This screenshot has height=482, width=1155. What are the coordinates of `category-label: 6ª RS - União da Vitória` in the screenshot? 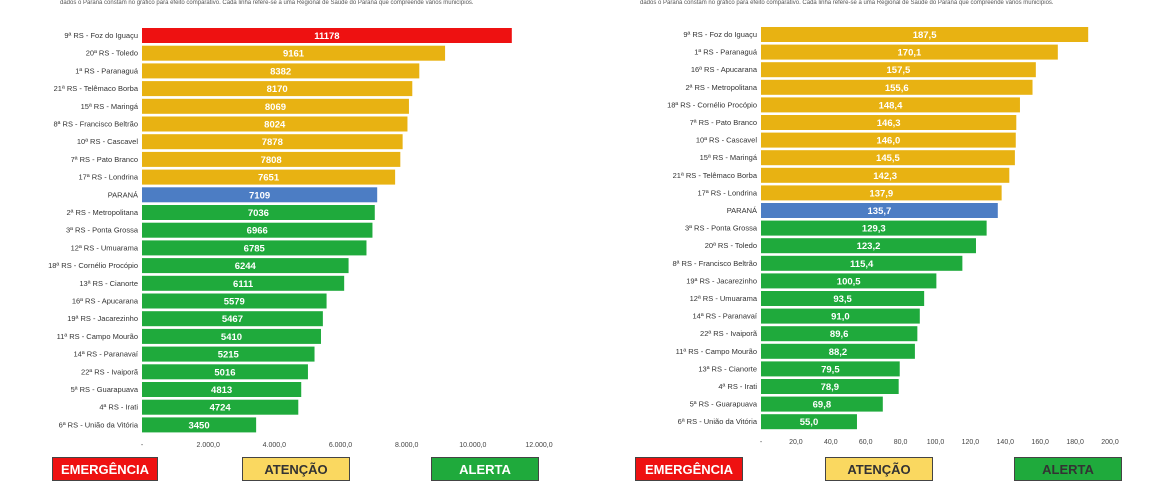 It's located at (99, 424).